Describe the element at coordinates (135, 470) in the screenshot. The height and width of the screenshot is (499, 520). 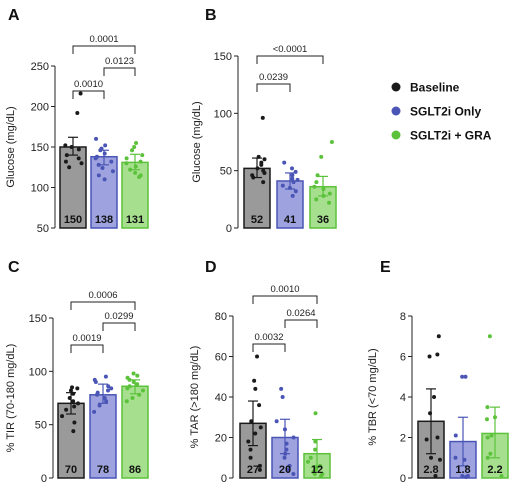
I see `bar-value-label: 86` at that location.